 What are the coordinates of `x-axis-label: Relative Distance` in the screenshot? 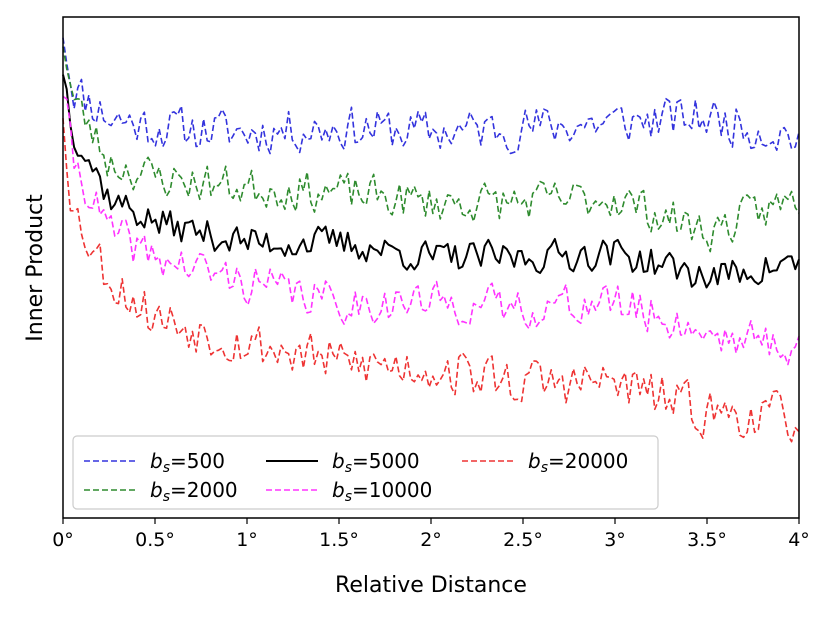 It's located at (431, 585).